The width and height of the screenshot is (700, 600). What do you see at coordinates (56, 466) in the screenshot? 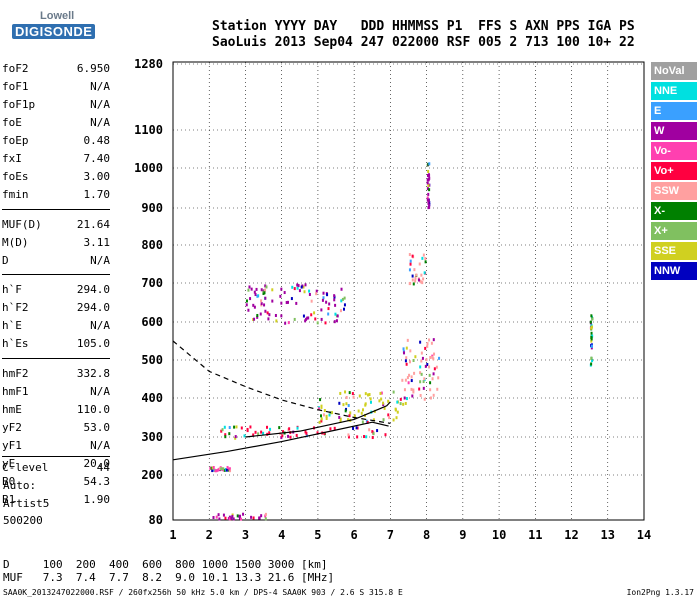
I see `param-row: yE 20.0` at bounding box center [56, 466].